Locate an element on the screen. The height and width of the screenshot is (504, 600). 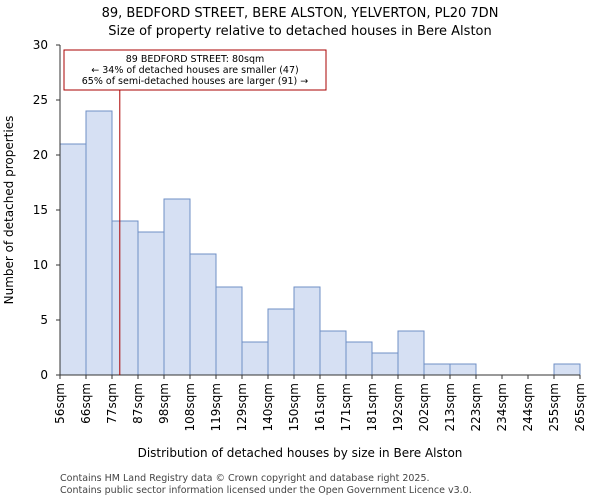
x-tick-label: 87sqm is located at coordinates (138, 403).